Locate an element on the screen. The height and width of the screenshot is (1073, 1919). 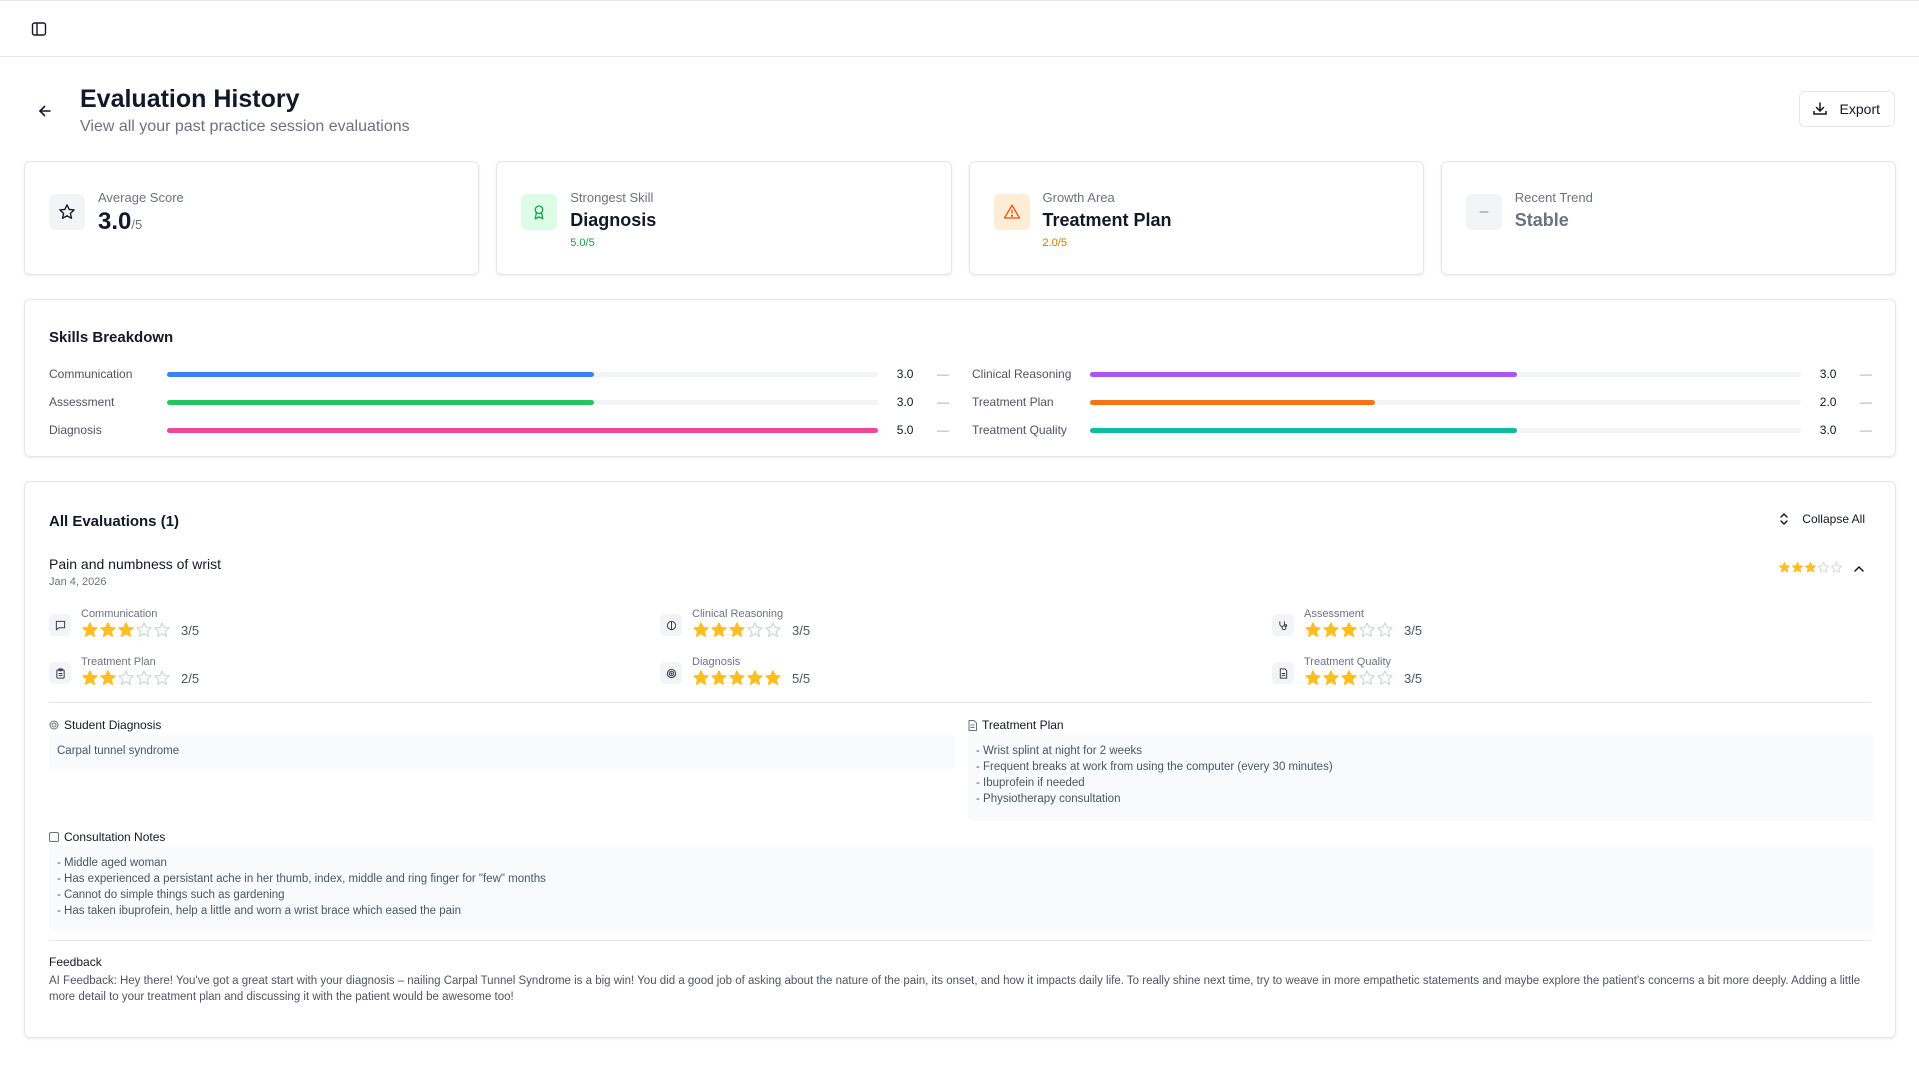
chevron-up-icon is located at coordinates (1859, 571).